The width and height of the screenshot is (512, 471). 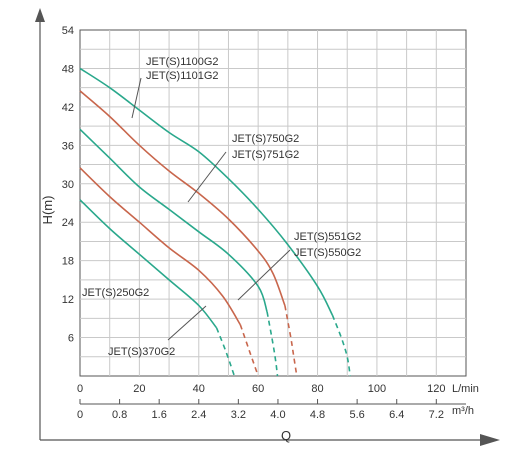 I want to click on x2-tick-label: 0, so click(x=80, y=415).